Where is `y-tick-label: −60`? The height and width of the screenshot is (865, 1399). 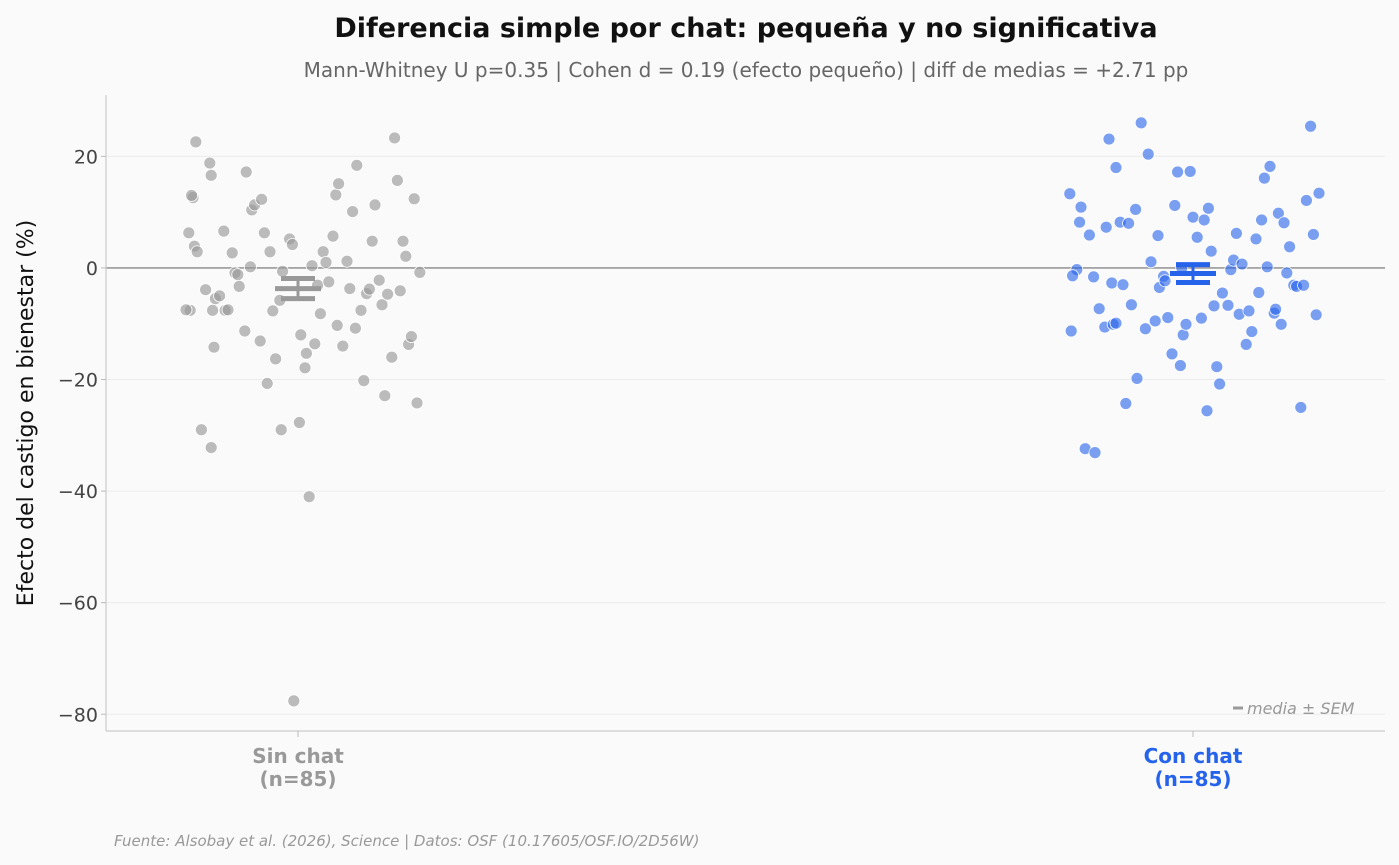 y-tick-label: −60 is located at coordinates (78, 604).